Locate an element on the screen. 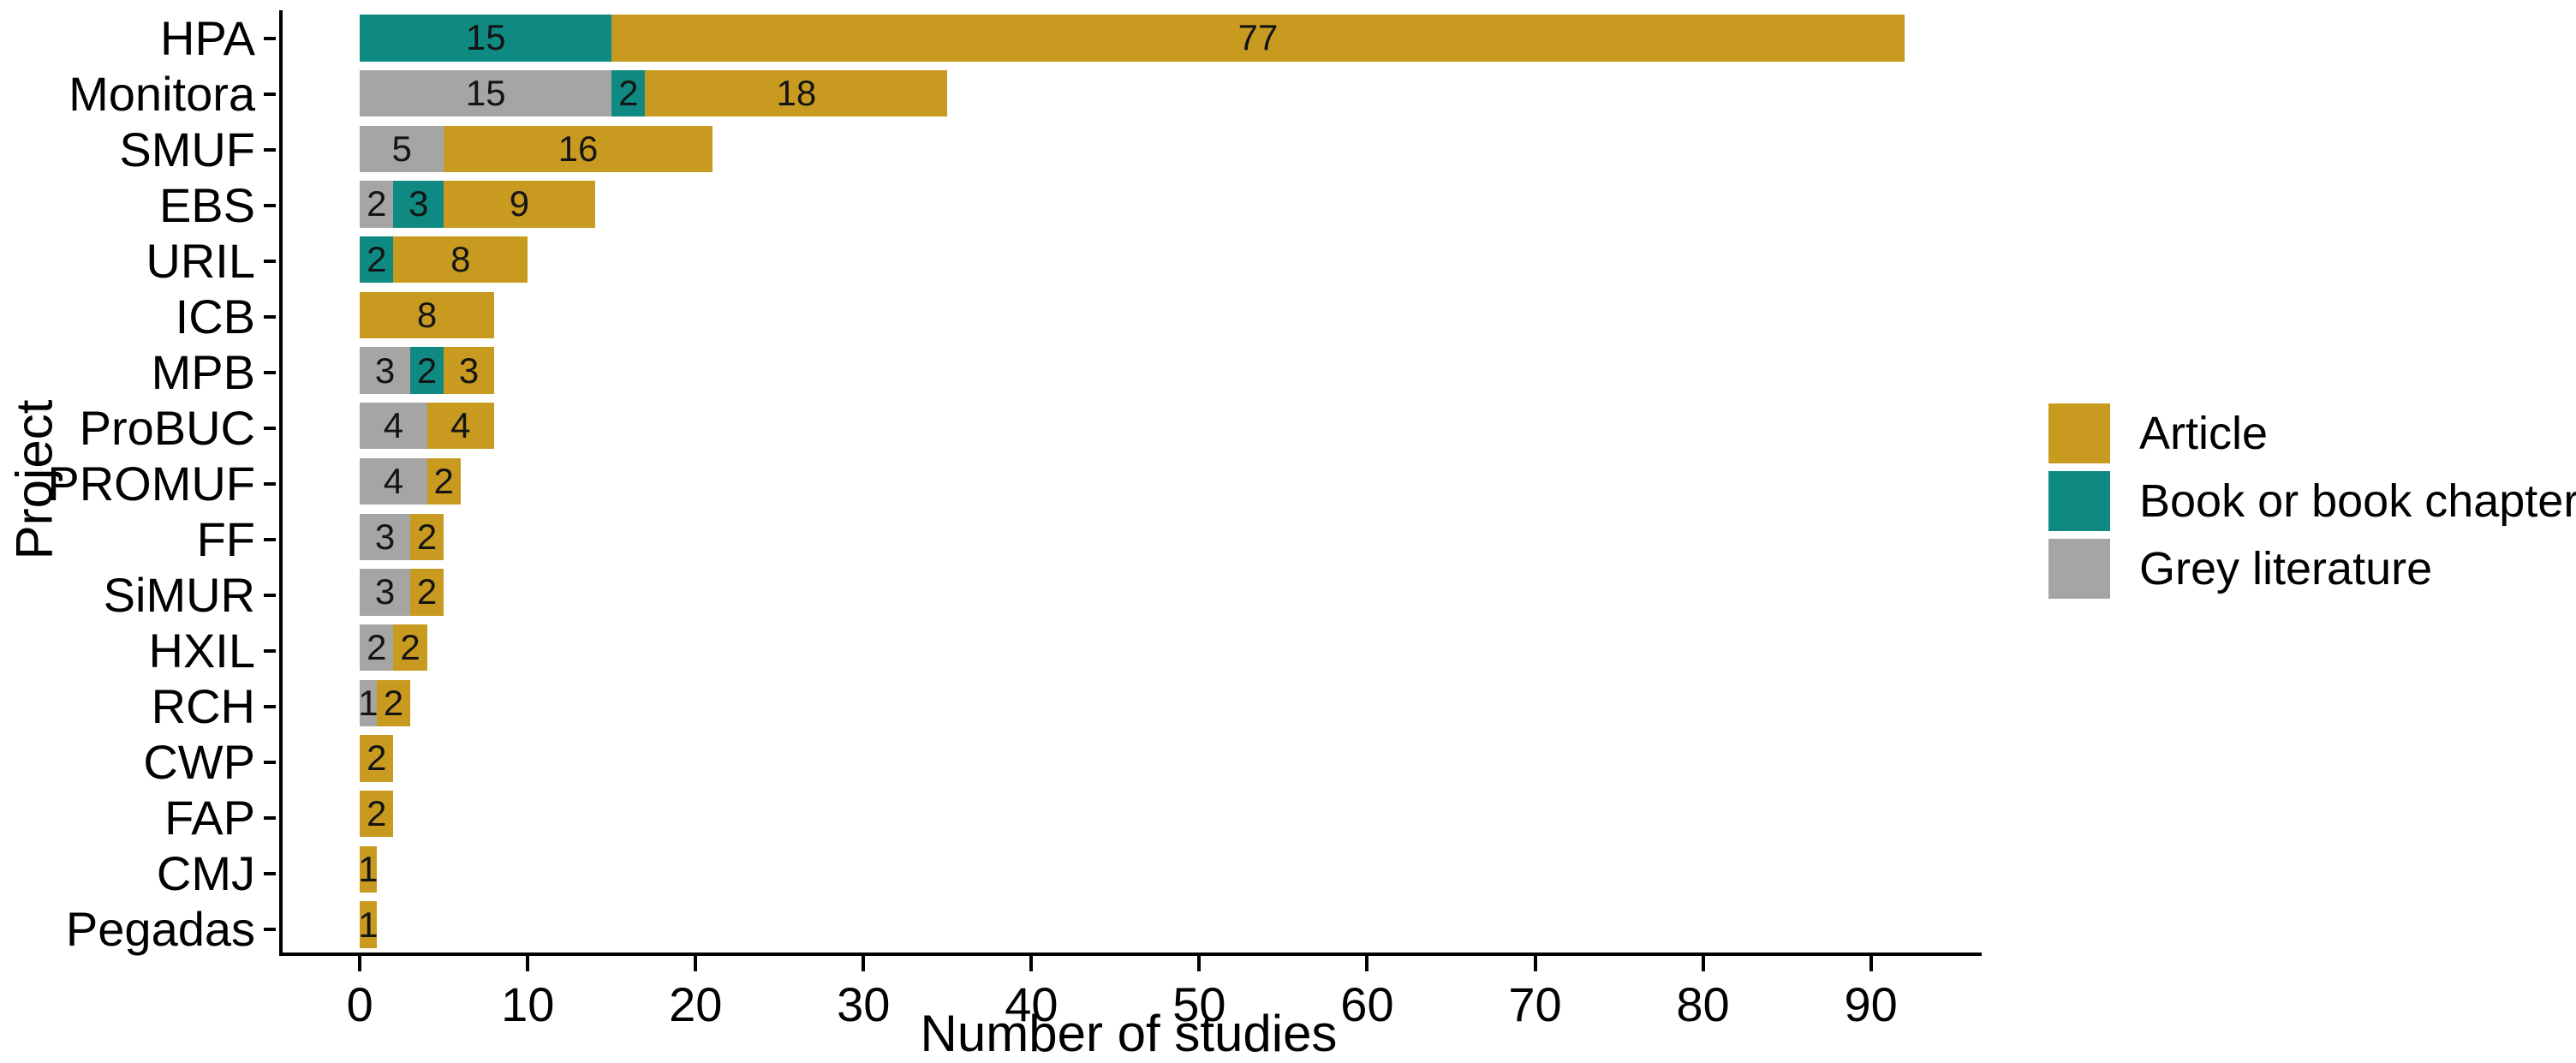  bar-row: 8 is located at coordinates (1132, 315).